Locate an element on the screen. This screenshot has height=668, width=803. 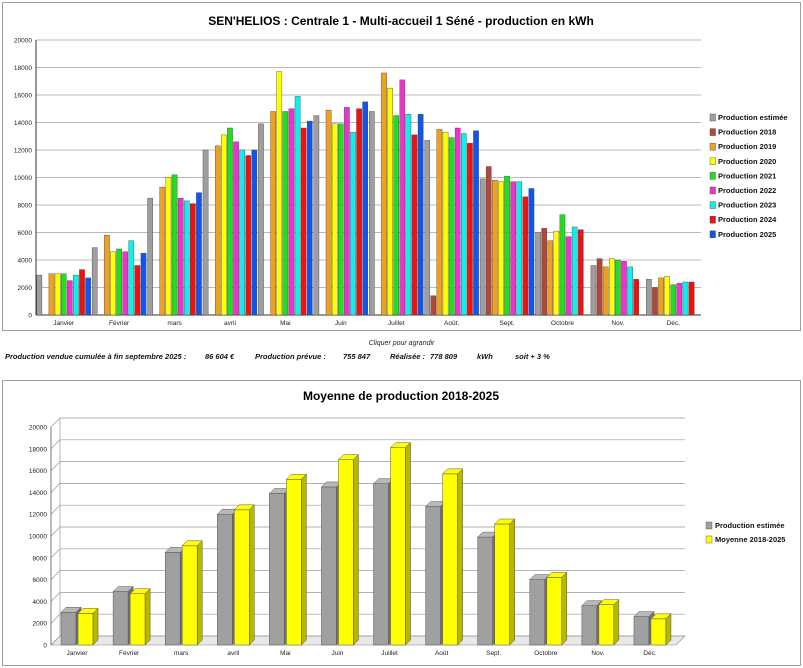
bar-production-2022-juin is located at coordinates (347, 211).